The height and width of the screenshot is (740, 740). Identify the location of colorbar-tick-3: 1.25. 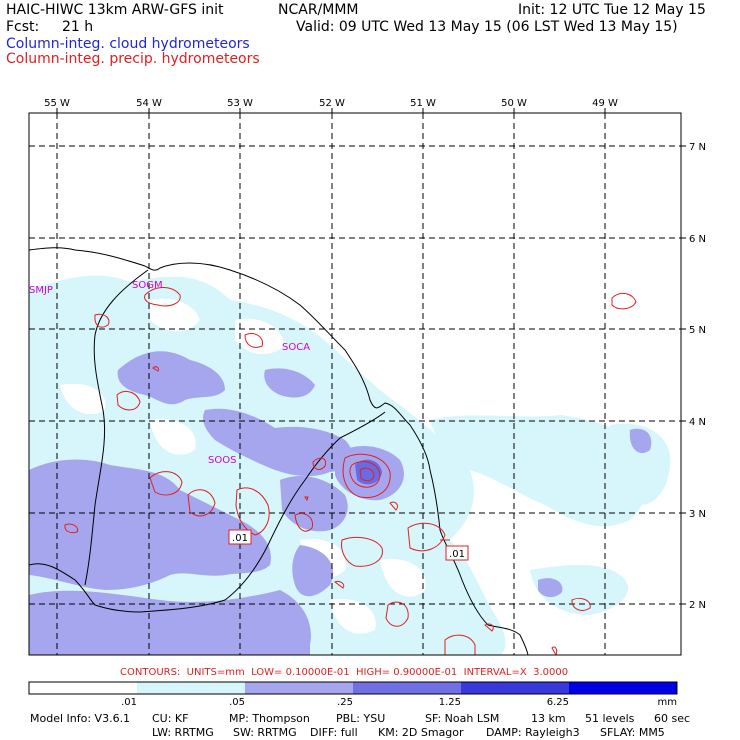
(450, 702).